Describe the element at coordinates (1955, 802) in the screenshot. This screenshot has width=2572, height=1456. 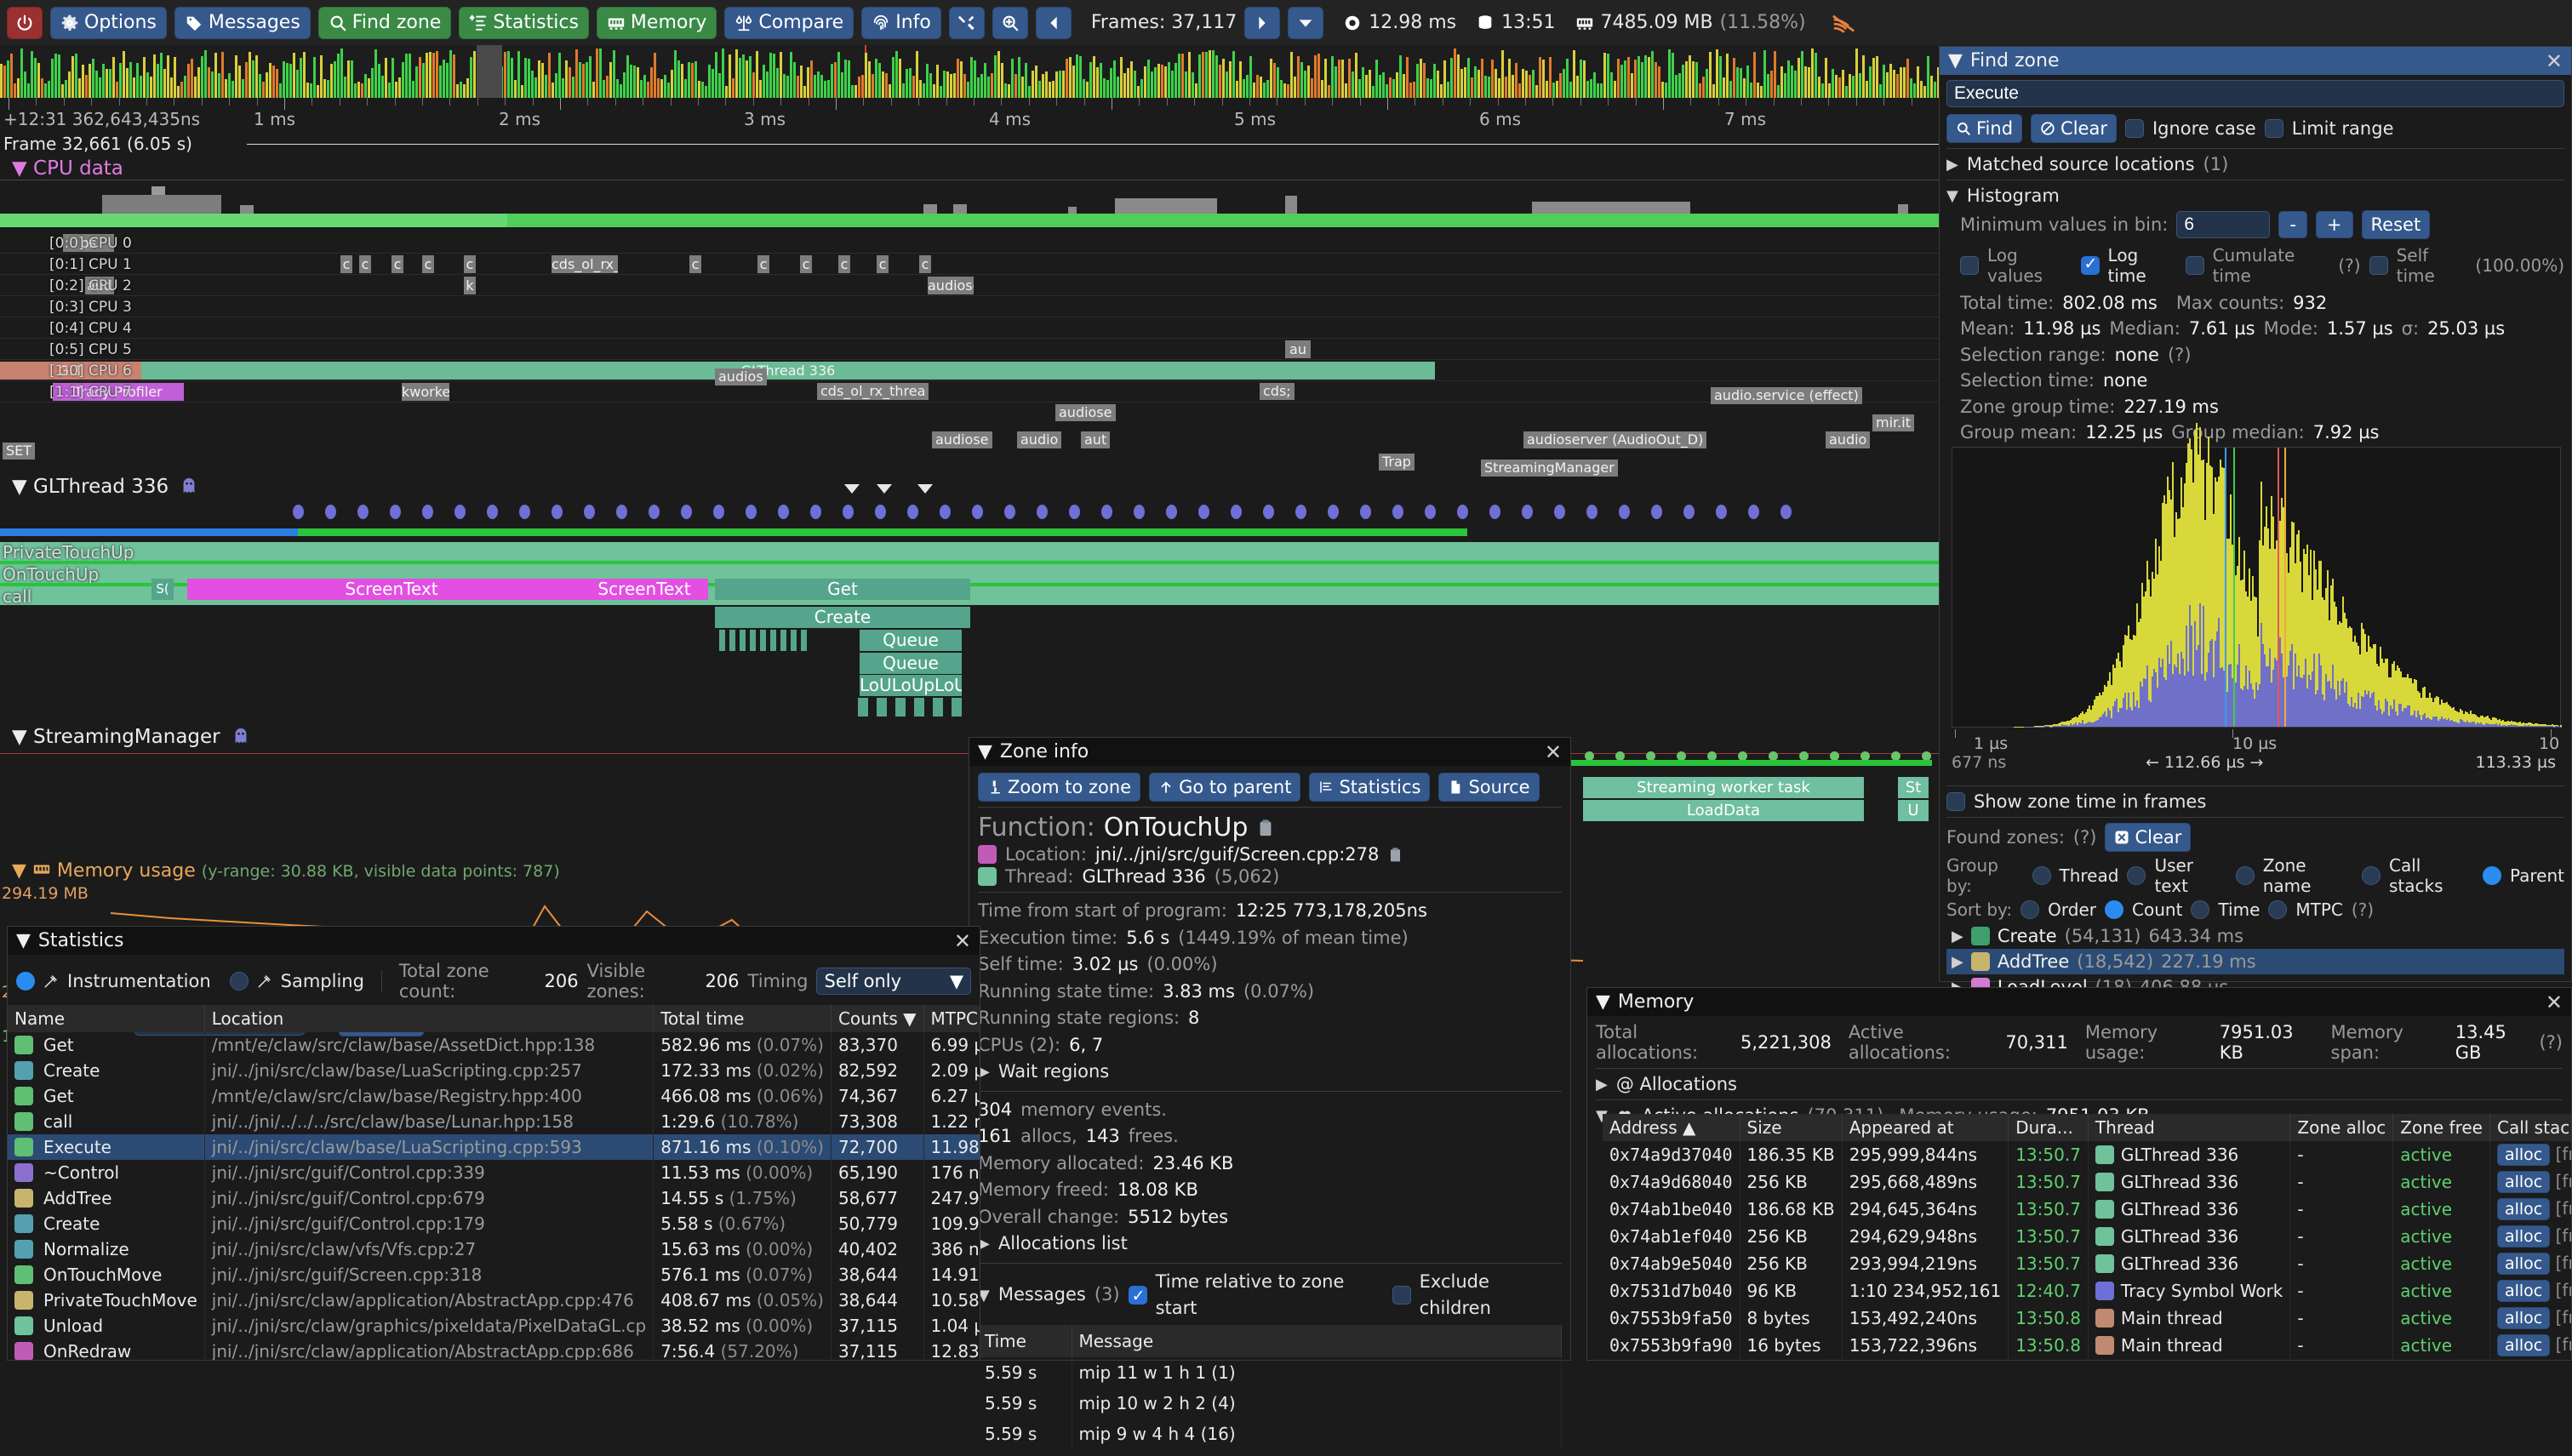
I see `show-zone-time-checkbox` at that location.